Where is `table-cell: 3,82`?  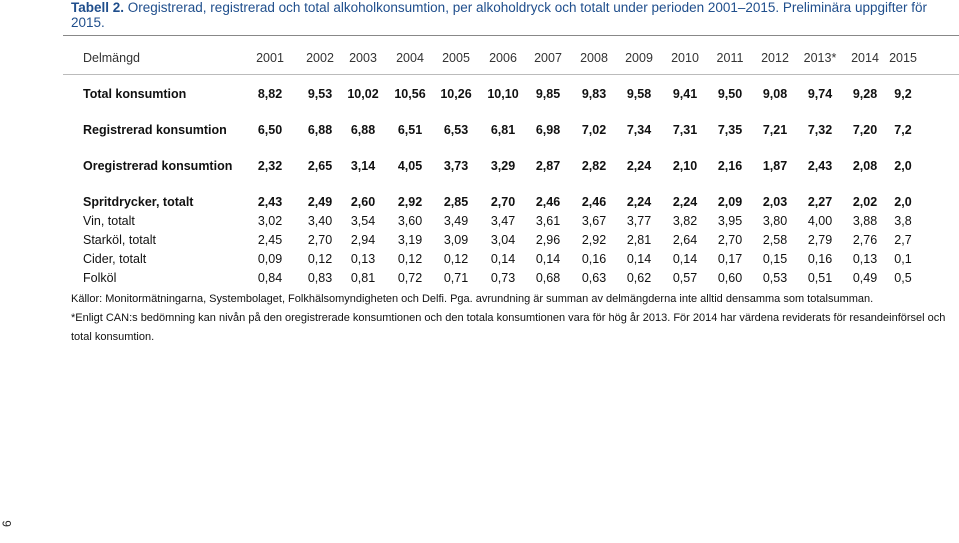
table-cell: 3,82 is located at coordinates (685, 221).